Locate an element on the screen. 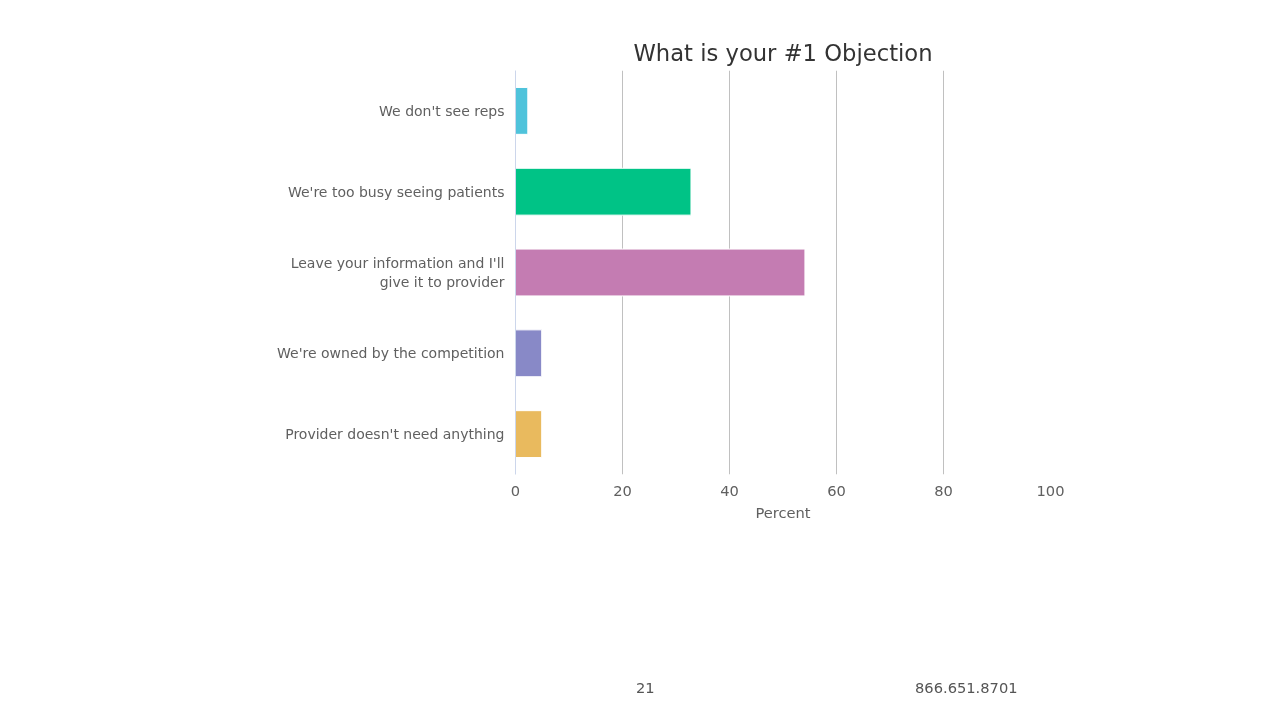  x-tick-label: 60 is located at coordinates (836, 490).